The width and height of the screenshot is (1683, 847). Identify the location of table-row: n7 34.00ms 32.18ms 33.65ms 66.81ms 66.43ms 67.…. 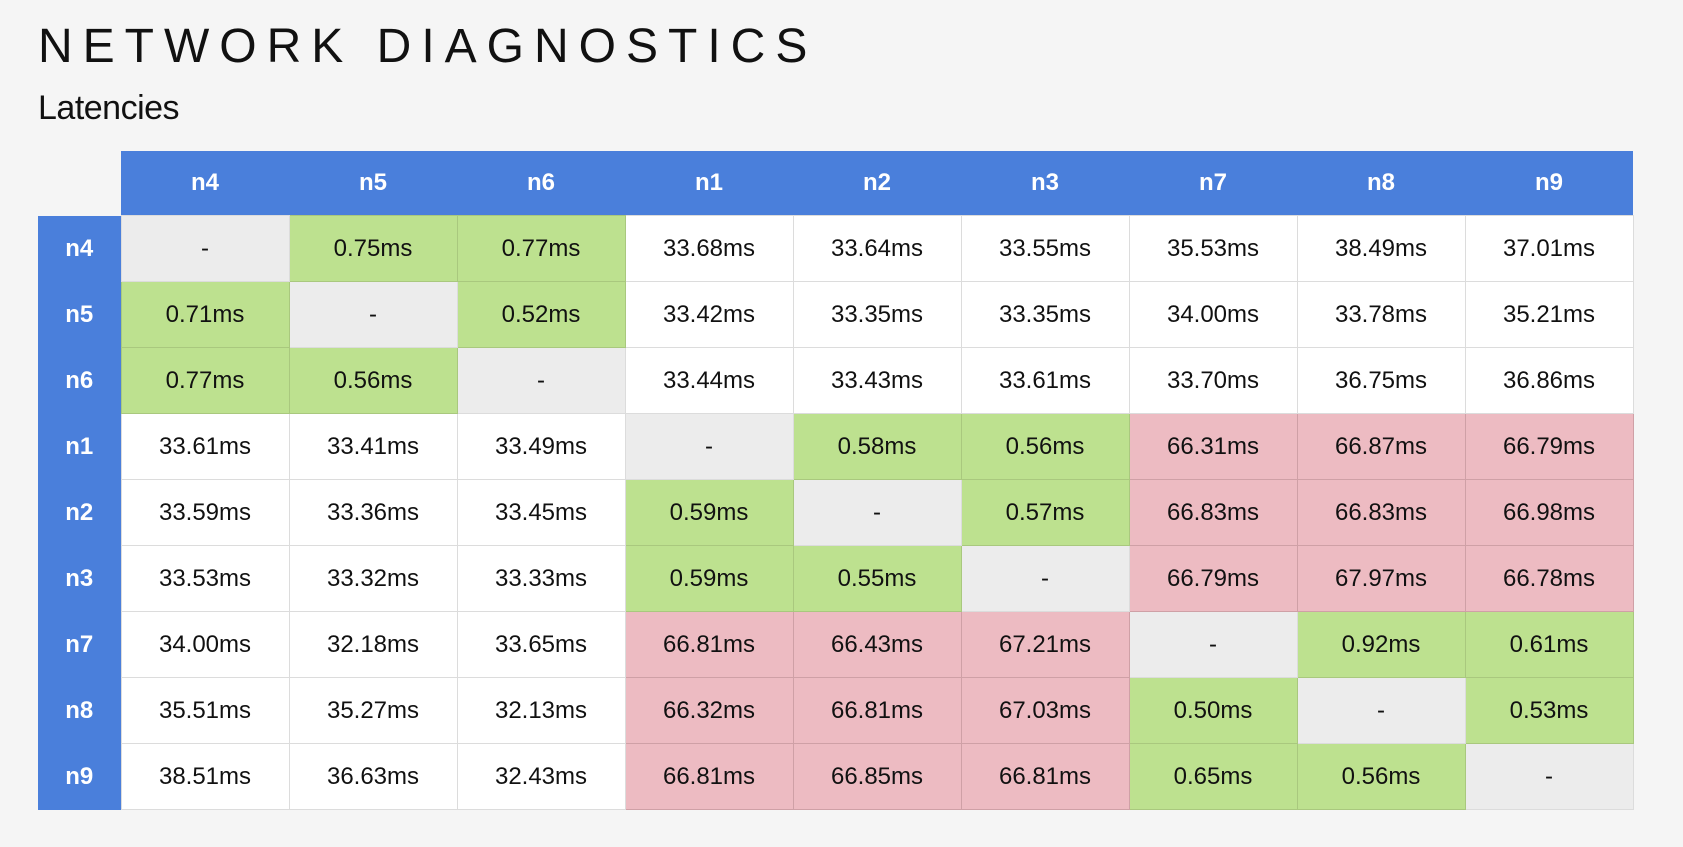
(836, 644).